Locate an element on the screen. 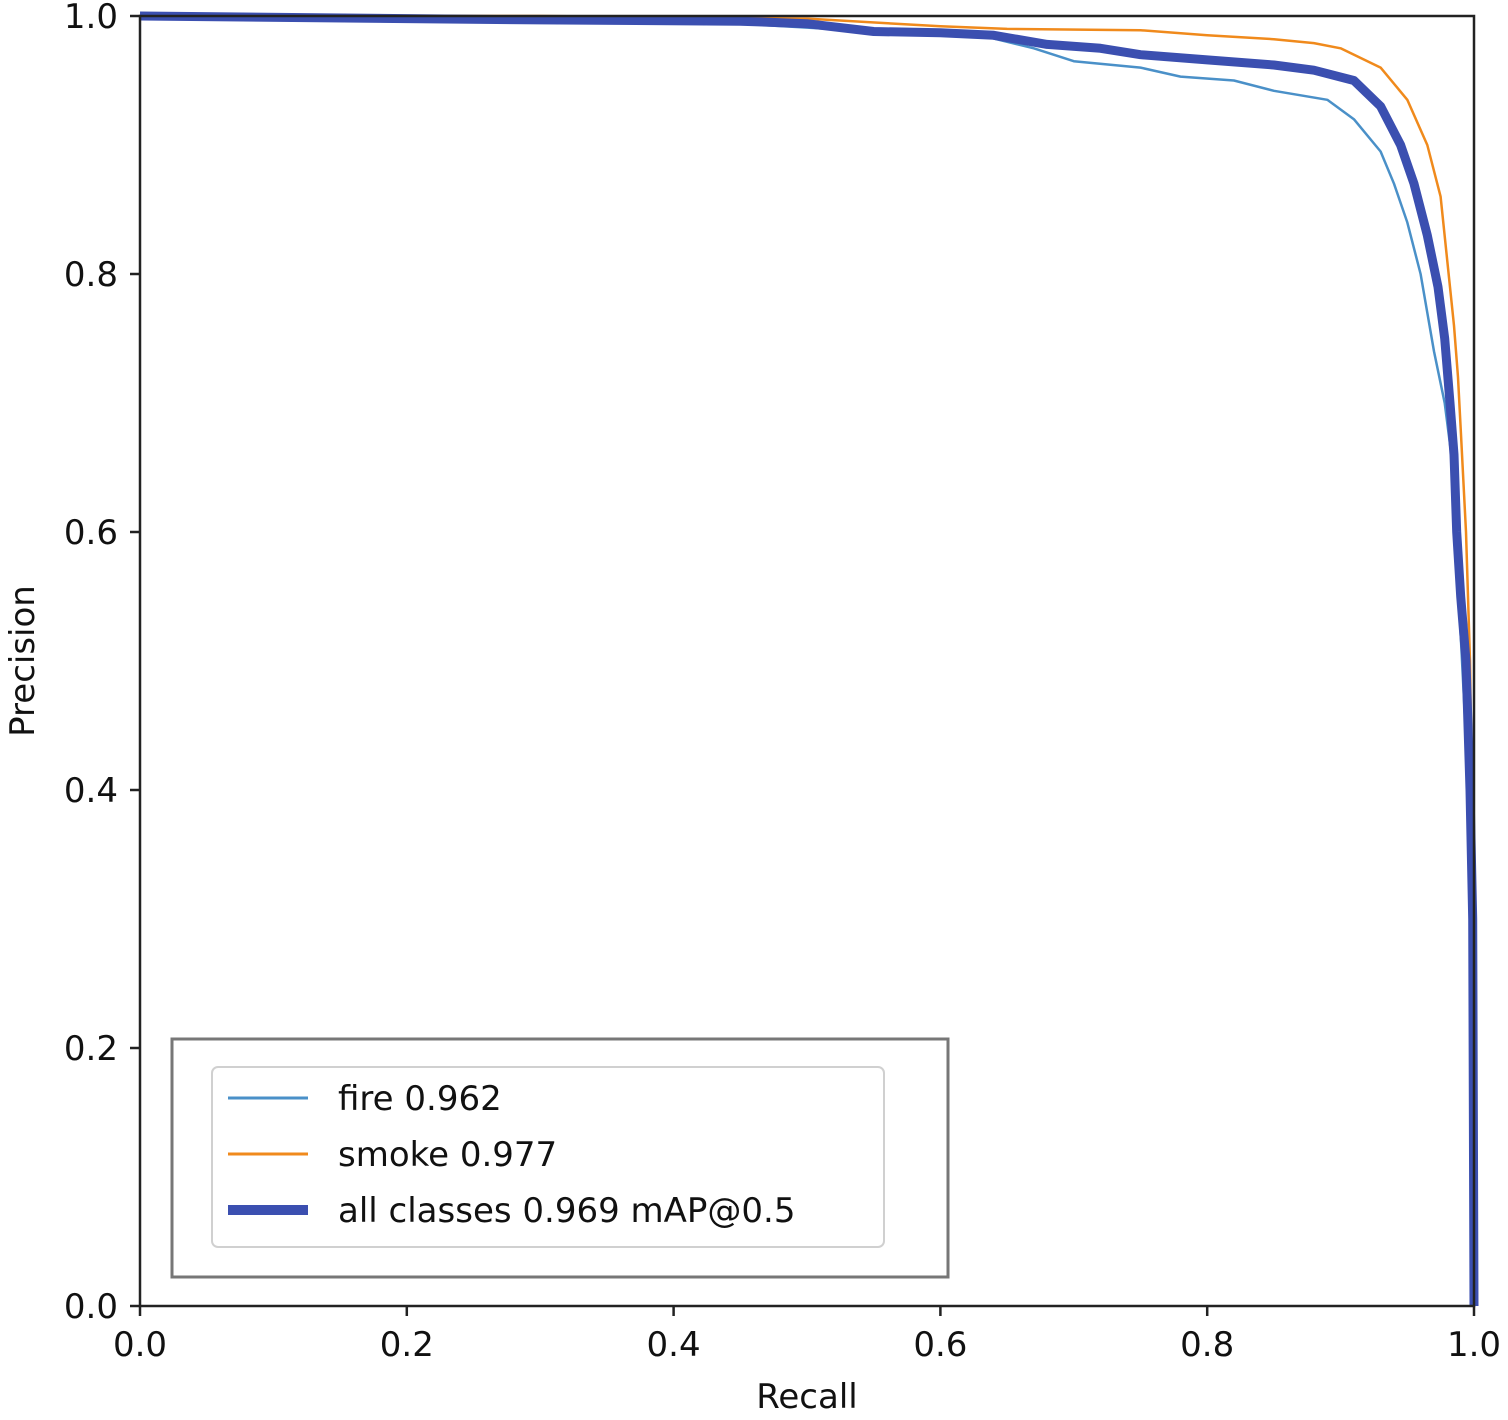 The image size is (1508, 1420). legend-inner-box is located at coordinates (548, 1157).